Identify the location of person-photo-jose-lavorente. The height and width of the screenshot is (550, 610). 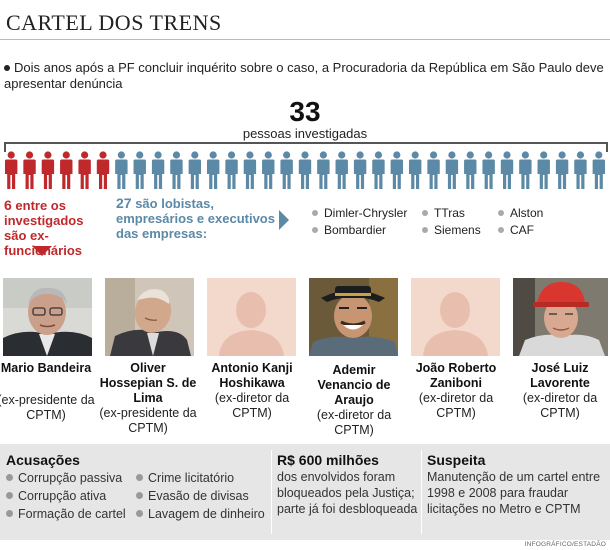
(560, 317).